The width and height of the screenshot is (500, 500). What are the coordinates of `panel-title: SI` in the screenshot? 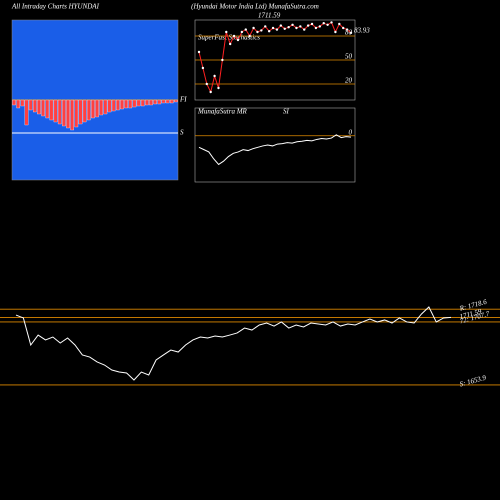 It's located at (286, 112).